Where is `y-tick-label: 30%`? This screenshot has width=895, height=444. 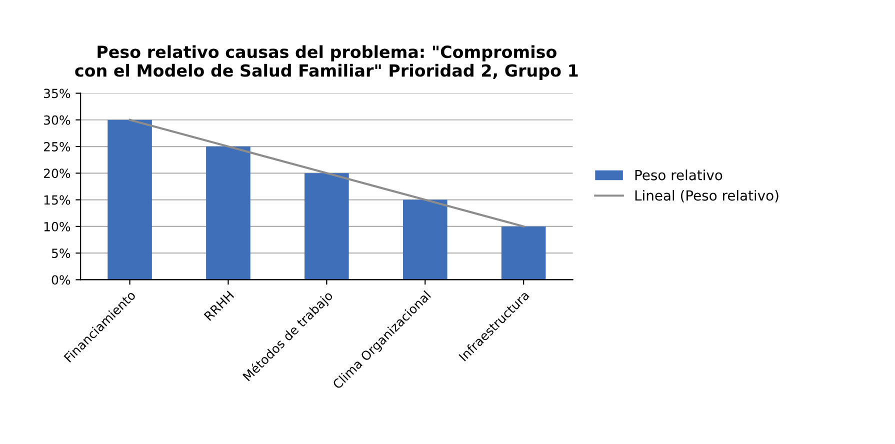 y-tick-label: 30% is located at coordinates (57, 120).